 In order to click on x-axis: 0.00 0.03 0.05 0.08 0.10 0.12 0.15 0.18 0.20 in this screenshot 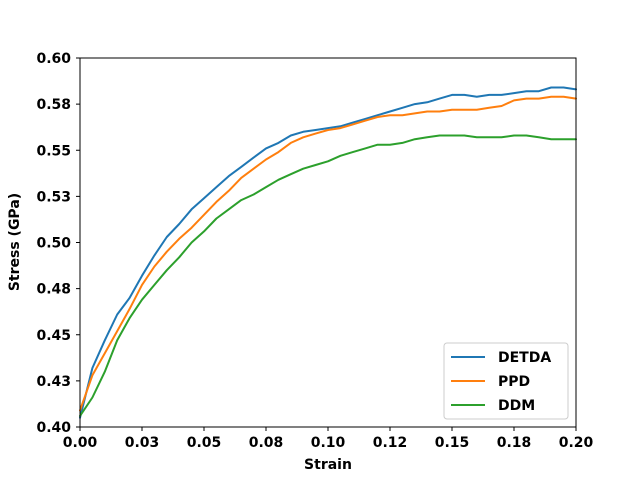, I will do `click(328, 439)`.